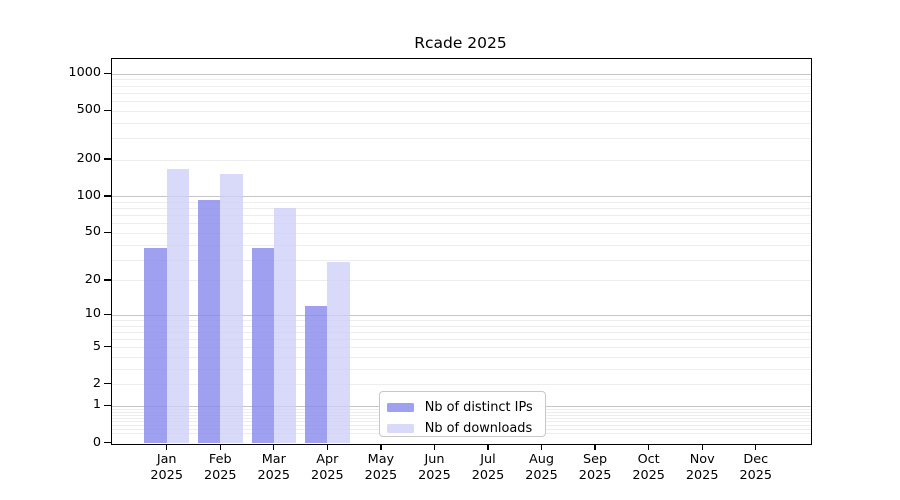  I want to click on chart-title: Rcade 2025, so click(460, 43).